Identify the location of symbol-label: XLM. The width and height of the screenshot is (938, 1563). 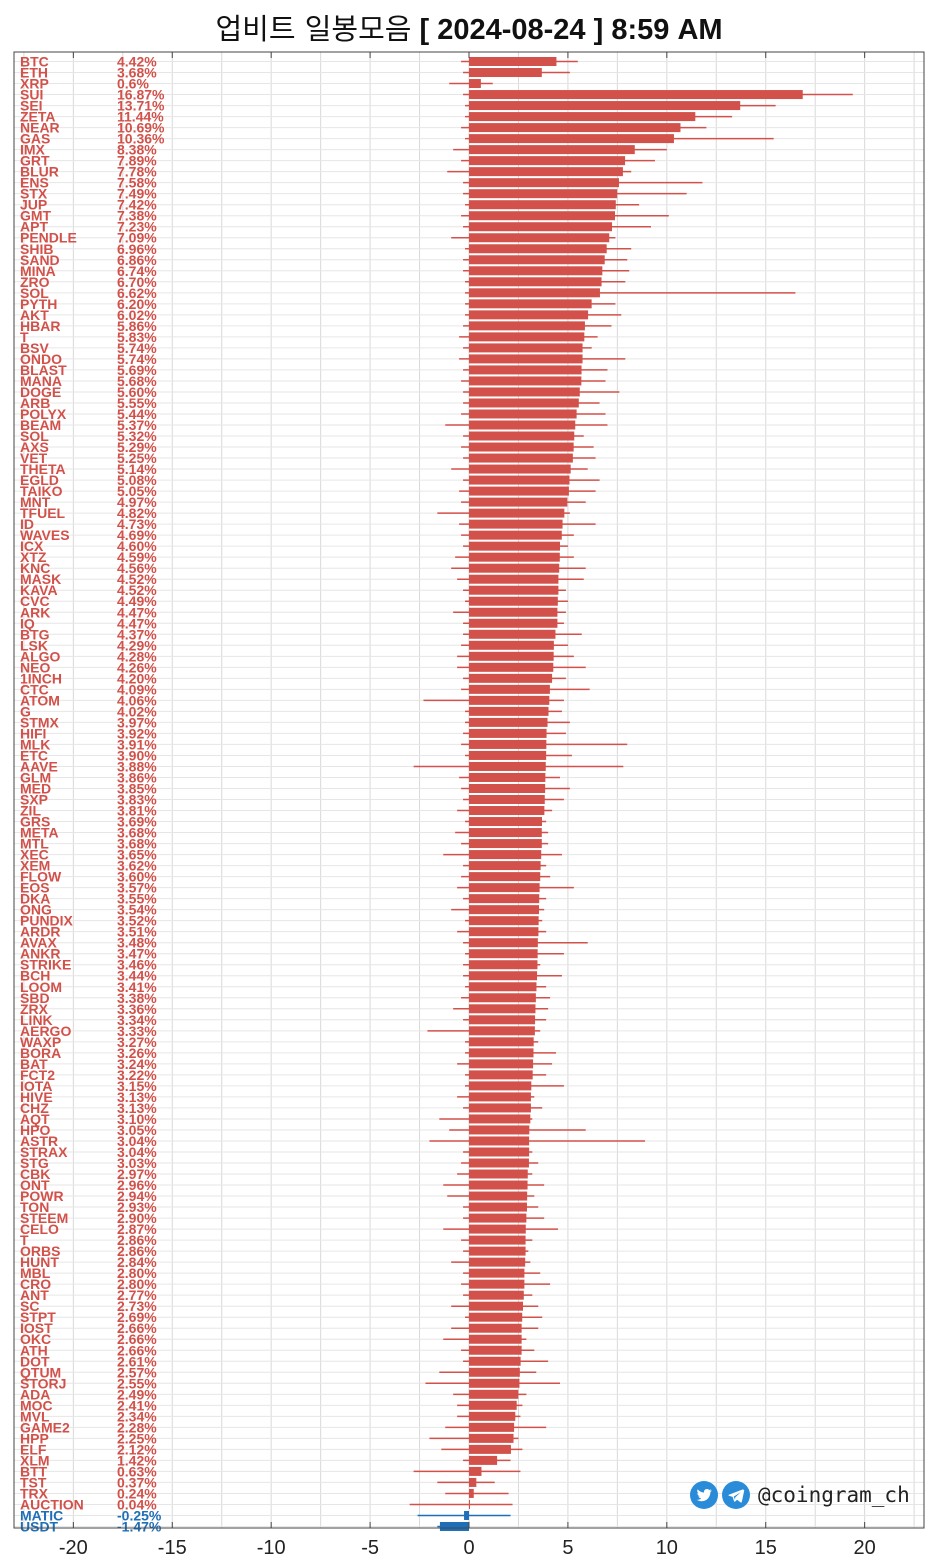
(35, 1460).